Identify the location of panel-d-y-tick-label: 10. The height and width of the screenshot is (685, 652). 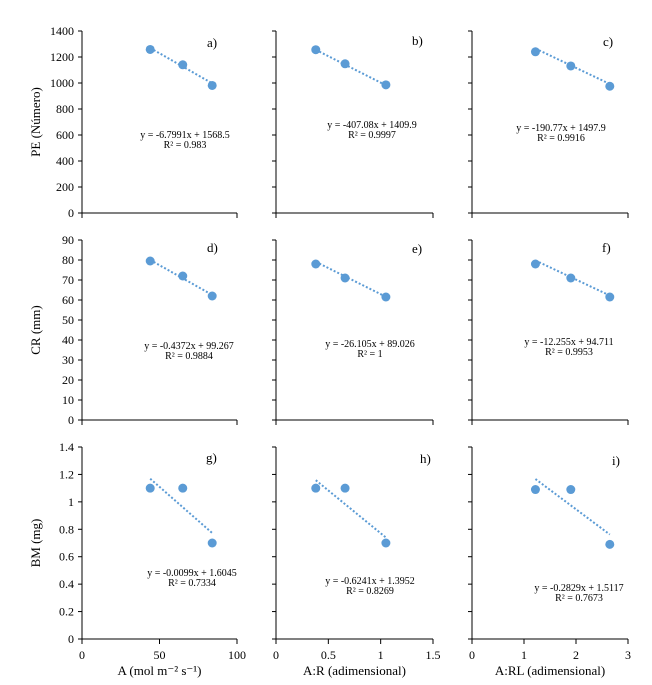
(68, 400).